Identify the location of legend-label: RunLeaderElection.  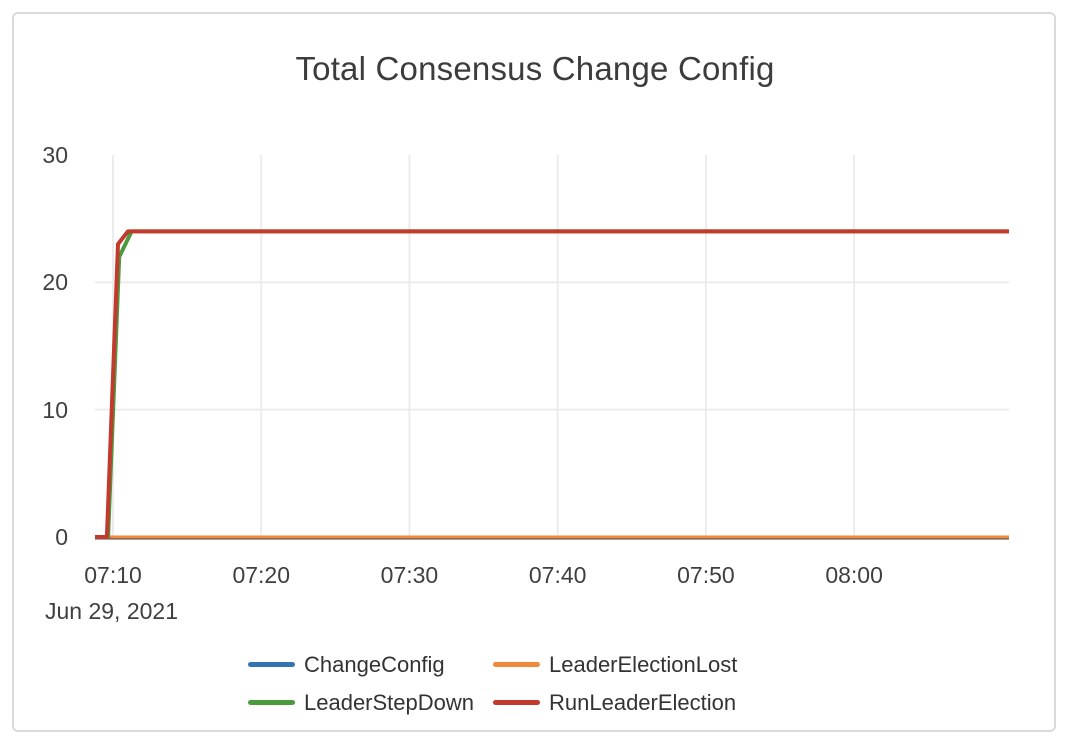
(643, 702).